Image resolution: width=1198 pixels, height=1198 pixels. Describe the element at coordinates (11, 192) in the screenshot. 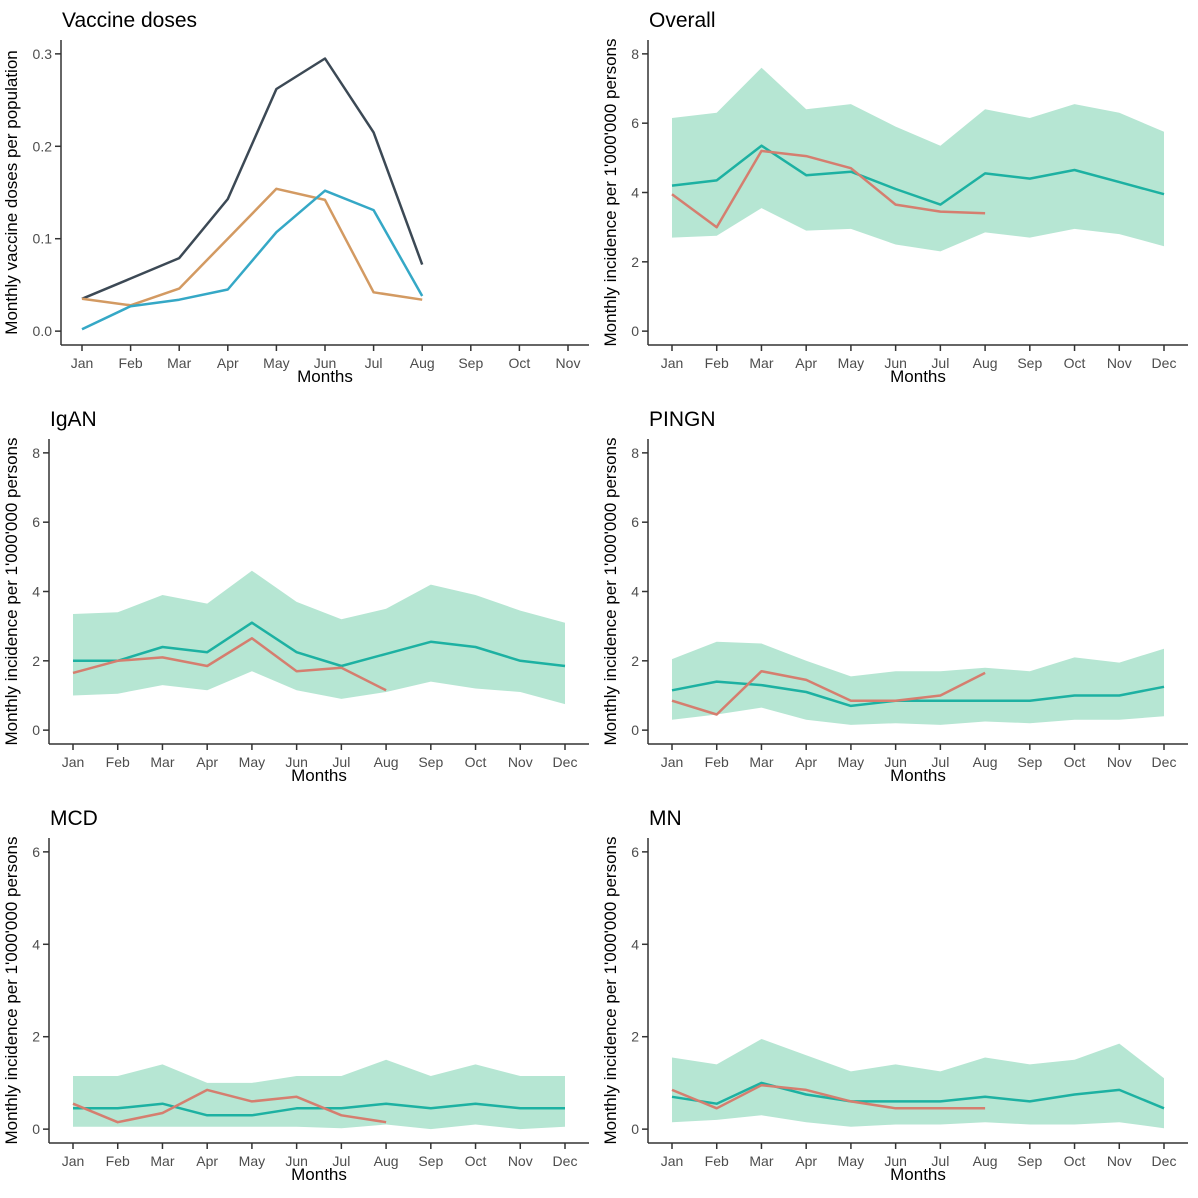

I see `y-axis-title: Monthly vaccine doses per population` at that location.